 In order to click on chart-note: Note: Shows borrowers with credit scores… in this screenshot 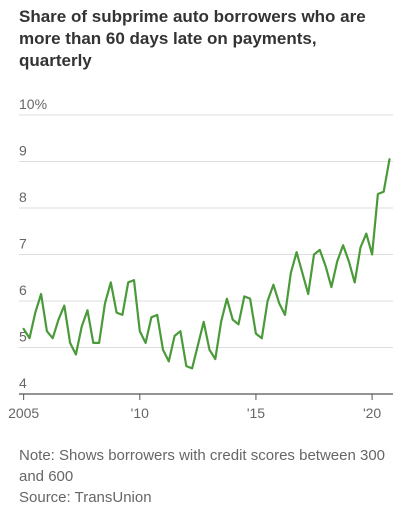, I will do `click(202, 466)`.